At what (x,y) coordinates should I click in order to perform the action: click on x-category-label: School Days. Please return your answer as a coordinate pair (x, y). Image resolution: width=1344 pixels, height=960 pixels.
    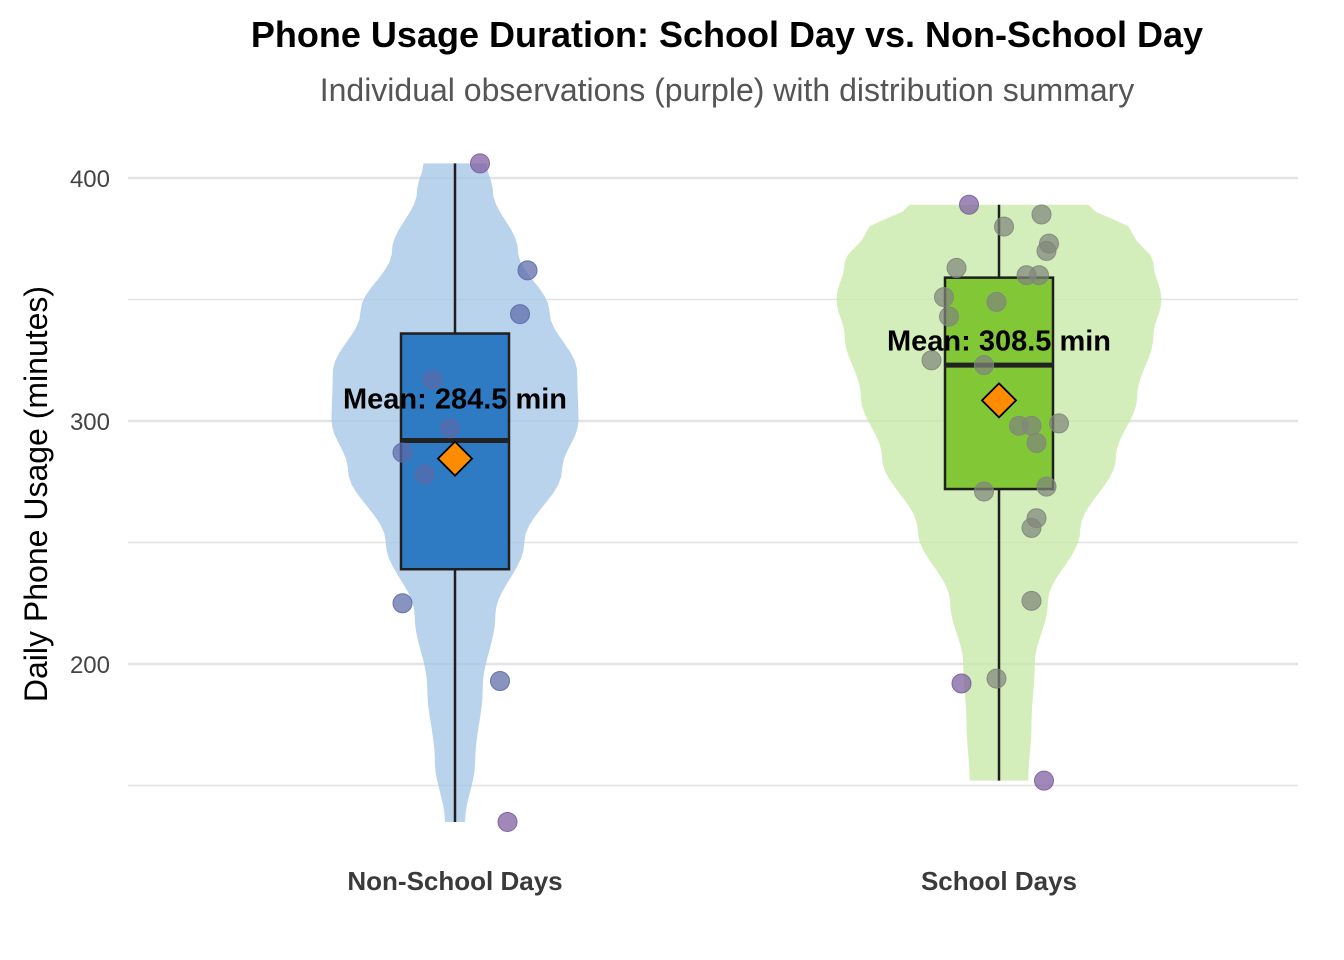
    Looking at the image, I should click on (999, 881).